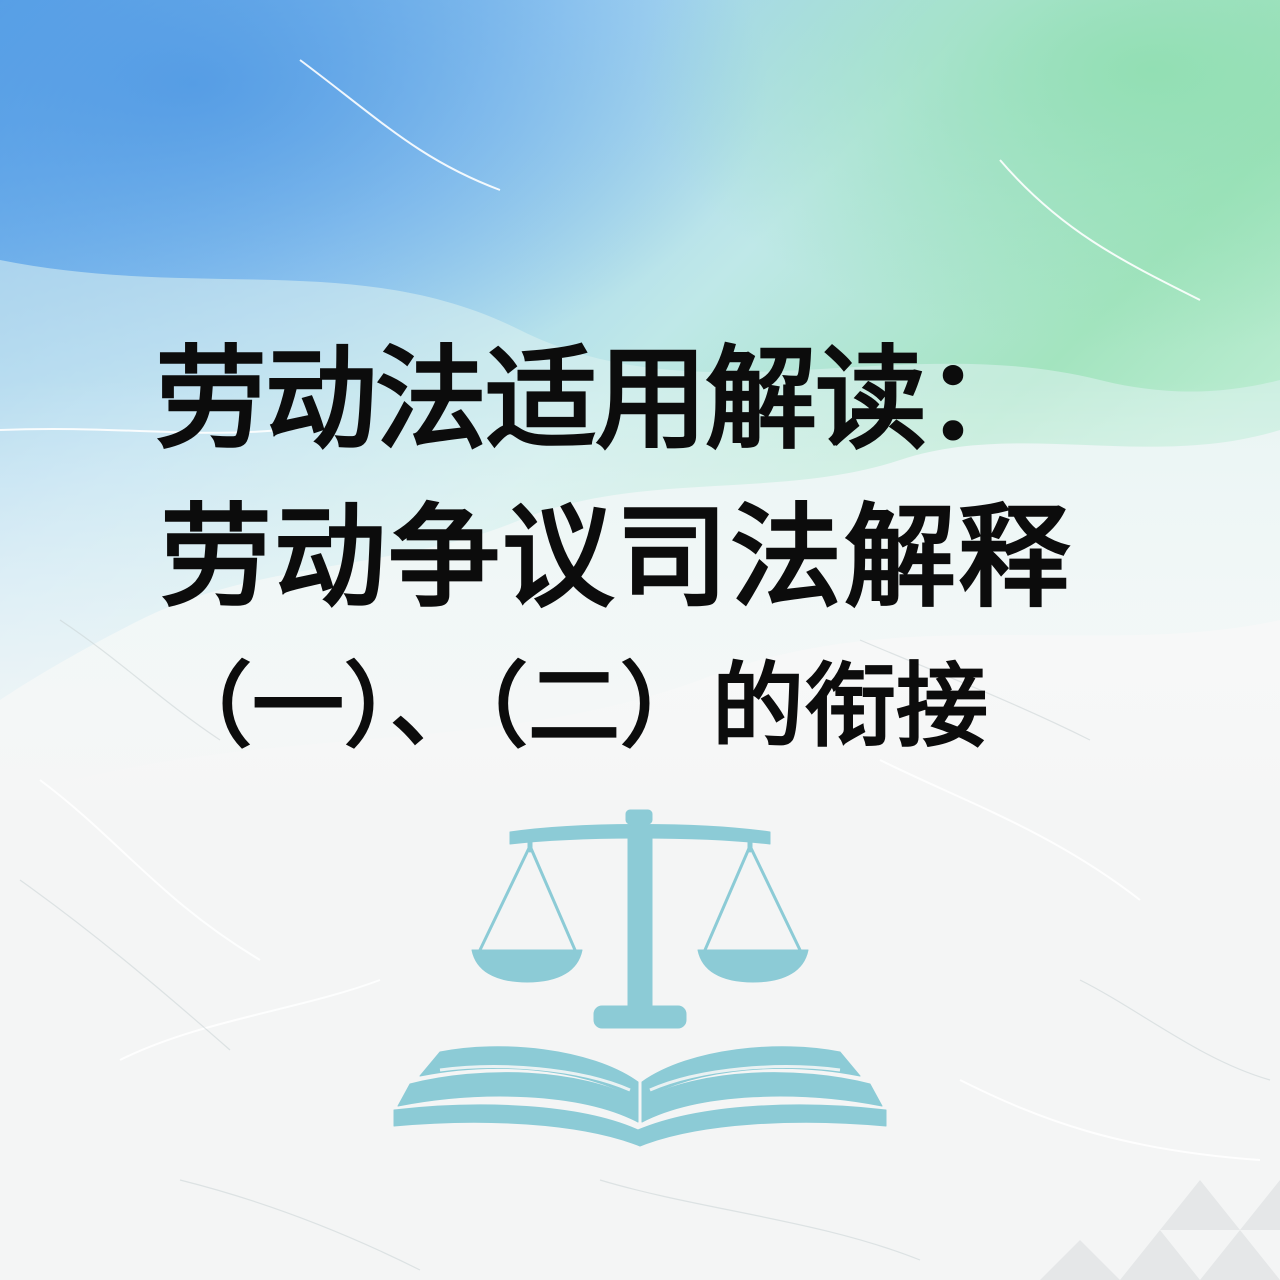 The height and width of the screenshot is (1280, 1280). Describe the element at coordinates (596, 399) in the screenshot. I see `title-line-1: 劳动法适用解读：` at that location.